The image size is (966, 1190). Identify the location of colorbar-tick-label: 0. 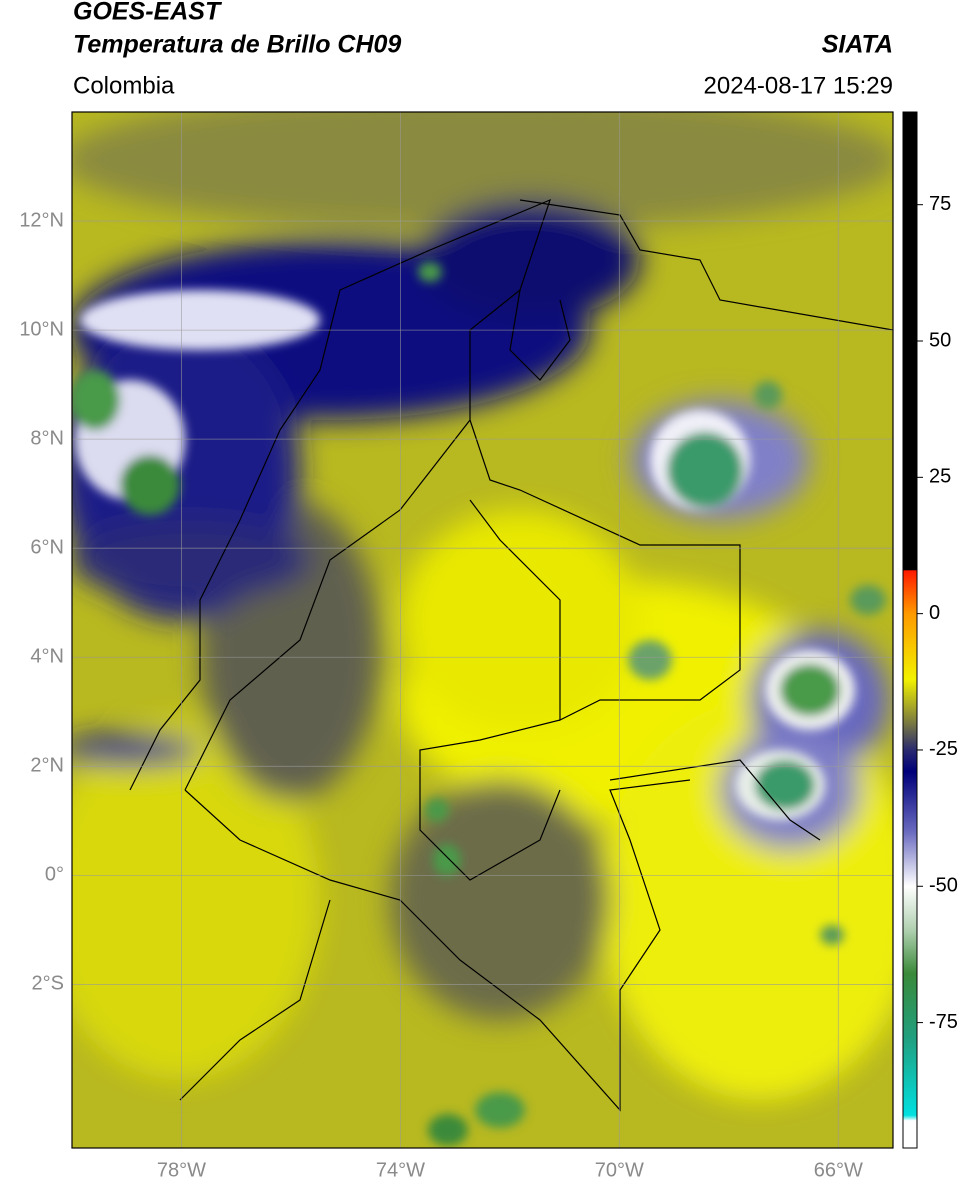
(934, 613).